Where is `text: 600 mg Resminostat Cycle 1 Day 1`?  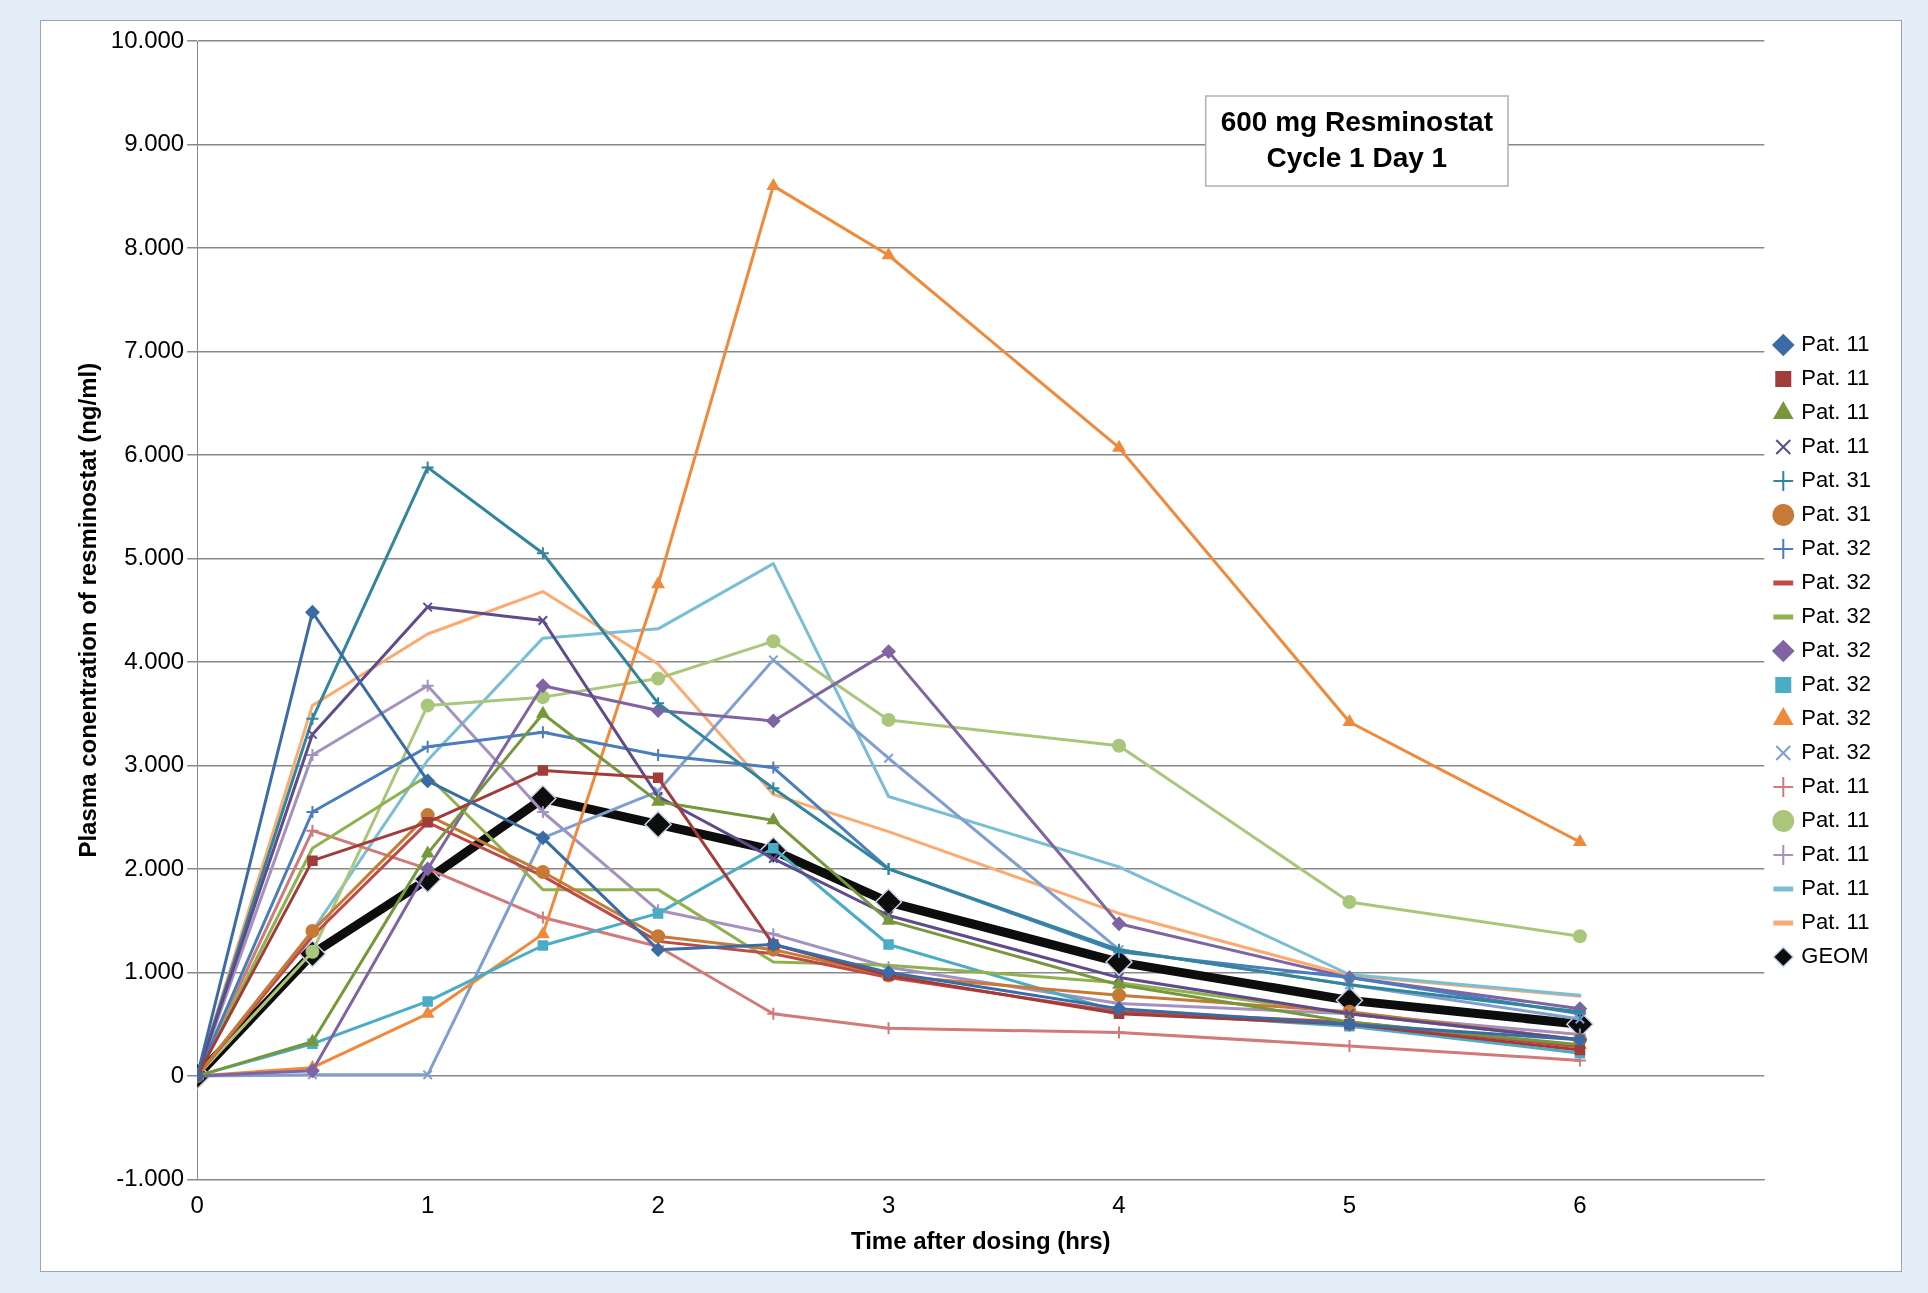
text: 600 mg Resminostat Cycle 1 Day 1 is located at coordinates (1357, 139).